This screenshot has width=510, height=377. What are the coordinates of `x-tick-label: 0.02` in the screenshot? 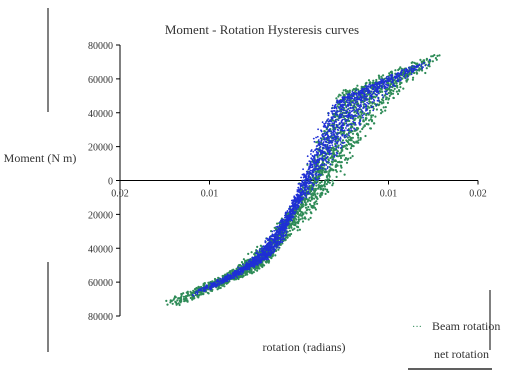 It's located at (478, 194).